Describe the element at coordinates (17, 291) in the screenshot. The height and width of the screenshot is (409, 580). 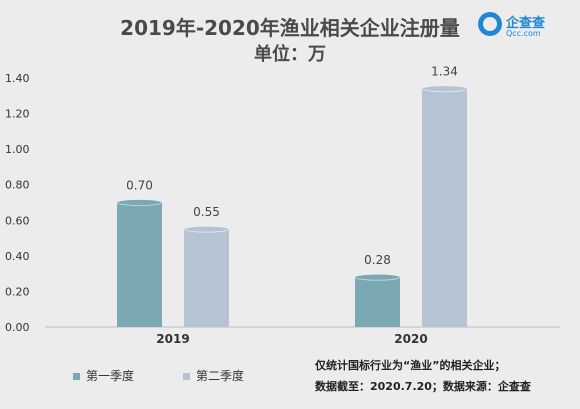
I see `y-tick-label: 0.20` at that location.